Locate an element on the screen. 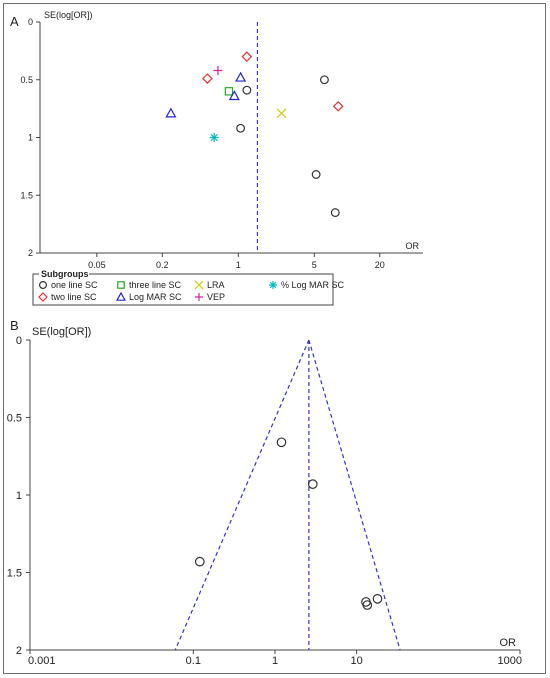  panel-b-funnel-left-limit is located at coordinates (242, 495).